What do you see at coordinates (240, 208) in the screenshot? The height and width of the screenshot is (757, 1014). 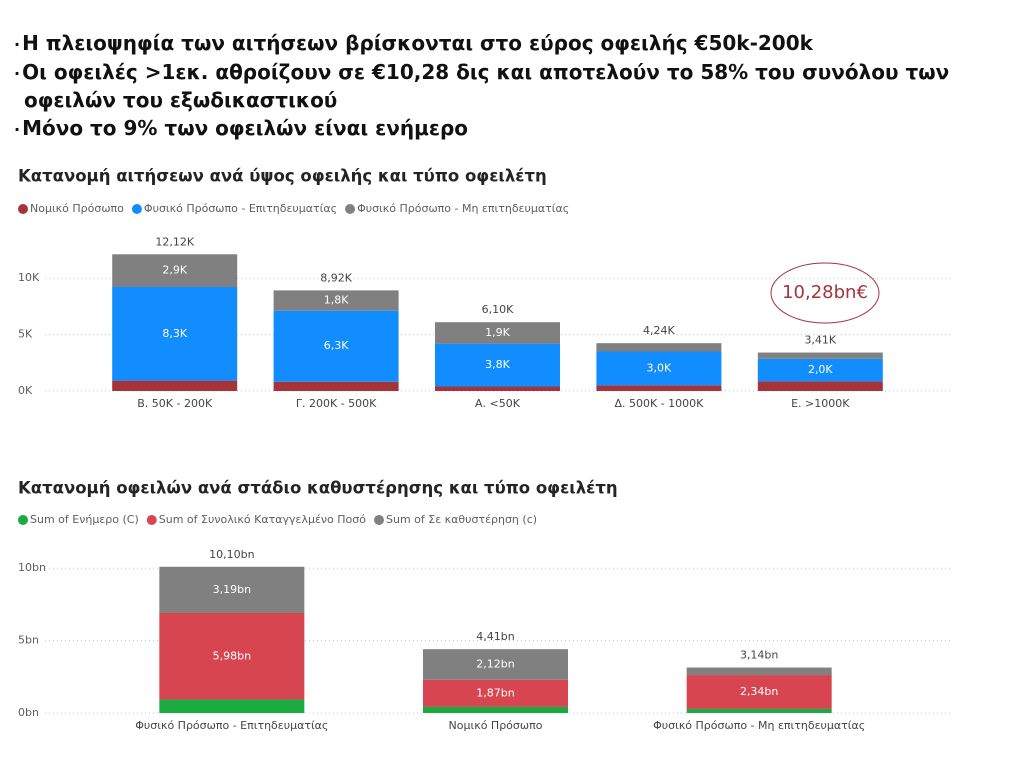 I see `legend-label: Φυσικό Πρόσωπο - Επιτηδευματίας` at bounding box center [240, 208].